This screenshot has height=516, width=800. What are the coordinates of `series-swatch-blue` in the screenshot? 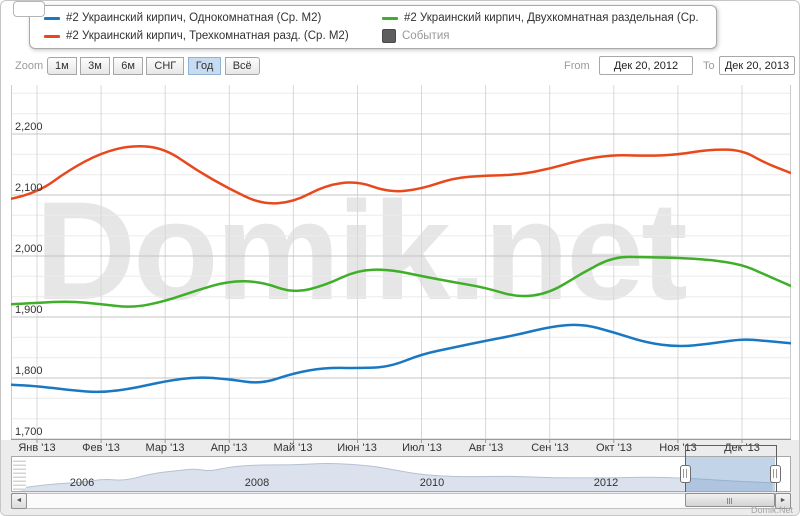 It's located at (52, 18).